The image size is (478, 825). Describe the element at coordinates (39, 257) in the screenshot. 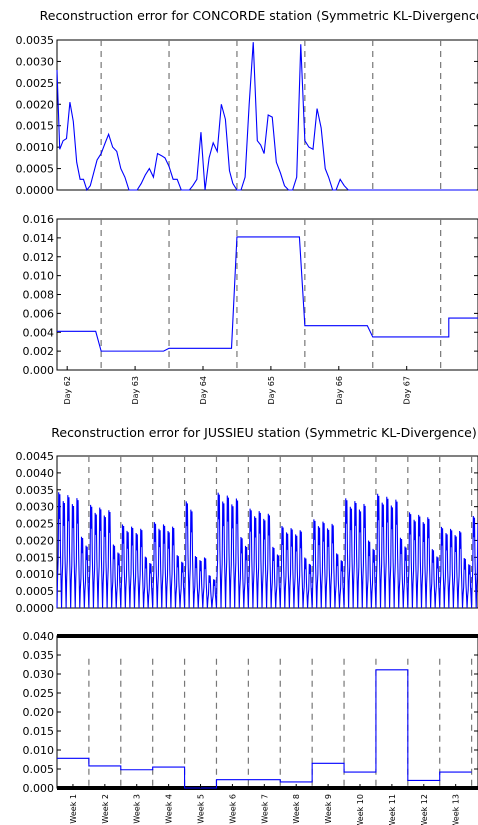

I see `y-tick-label: 0.012` at that location.